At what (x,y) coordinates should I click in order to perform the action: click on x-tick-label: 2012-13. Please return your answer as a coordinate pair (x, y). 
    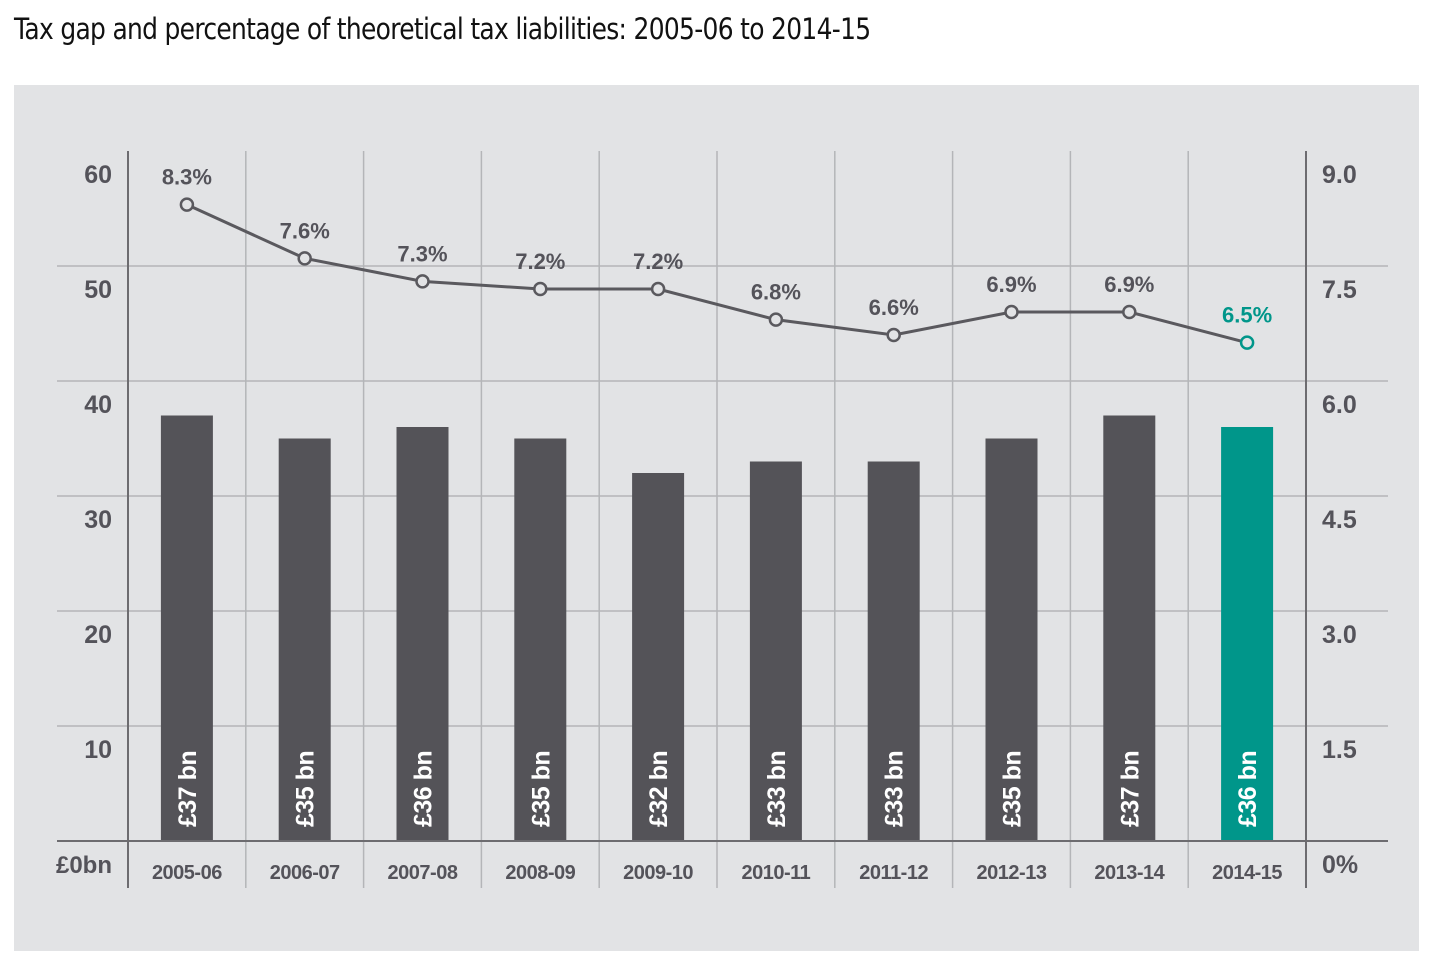
    Looking at the image, I should click on (1012, 873).